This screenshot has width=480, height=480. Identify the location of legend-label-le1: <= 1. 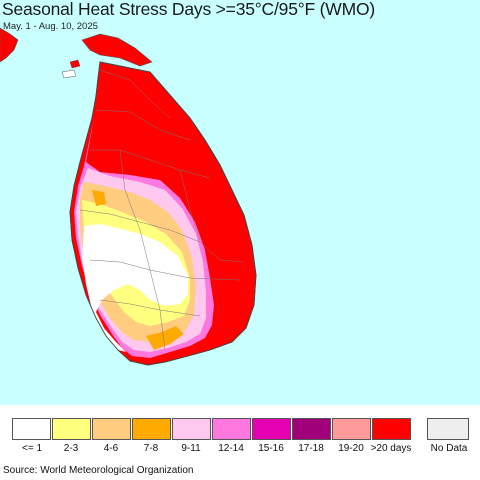
(32, 448).